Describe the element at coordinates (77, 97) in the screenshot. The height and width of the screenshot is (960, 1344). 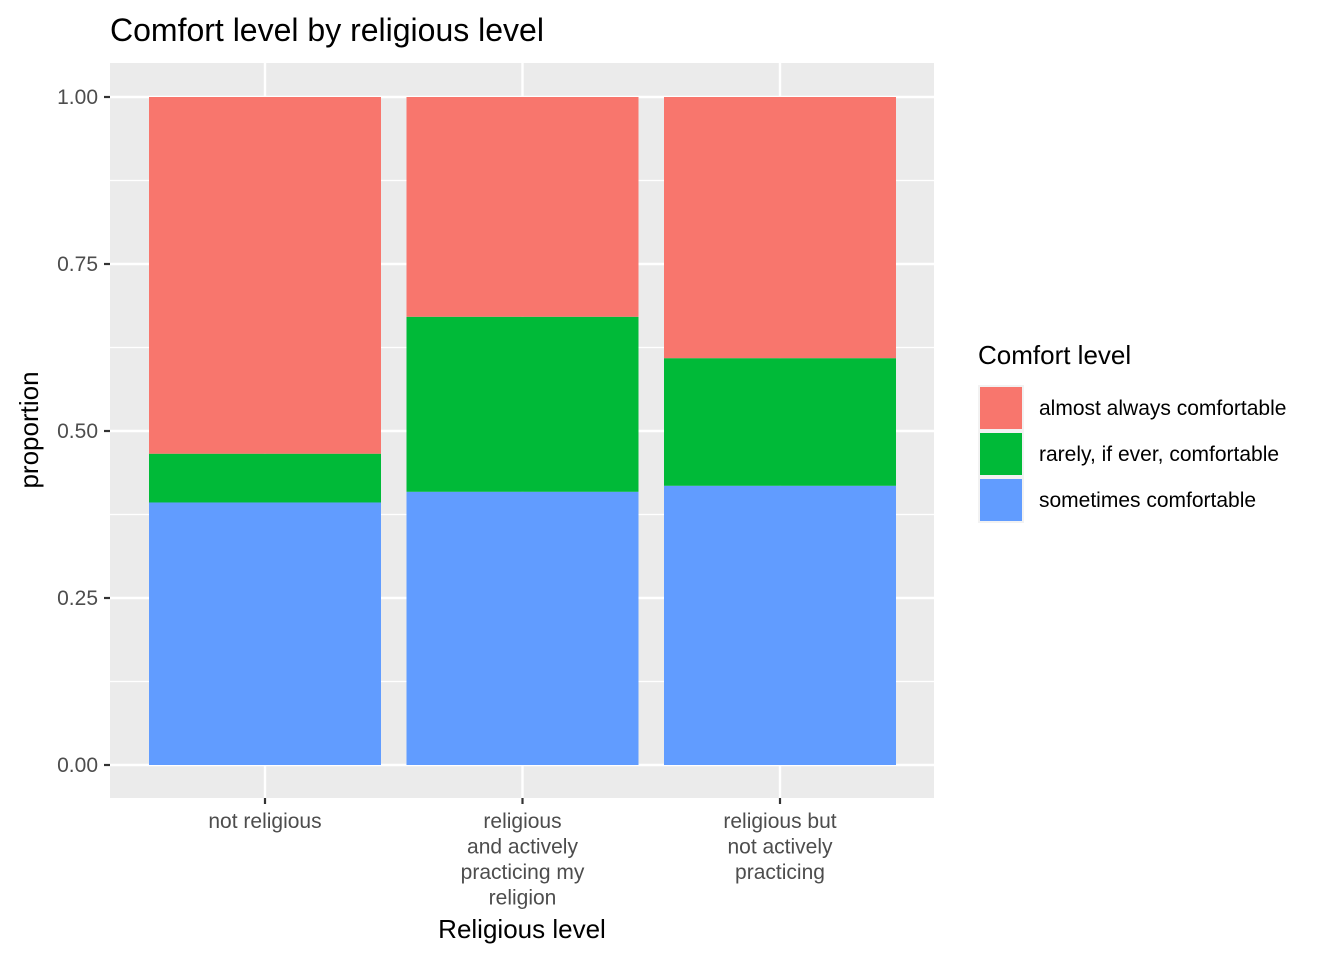
I see `y-tick-label: 1.00` at that location.